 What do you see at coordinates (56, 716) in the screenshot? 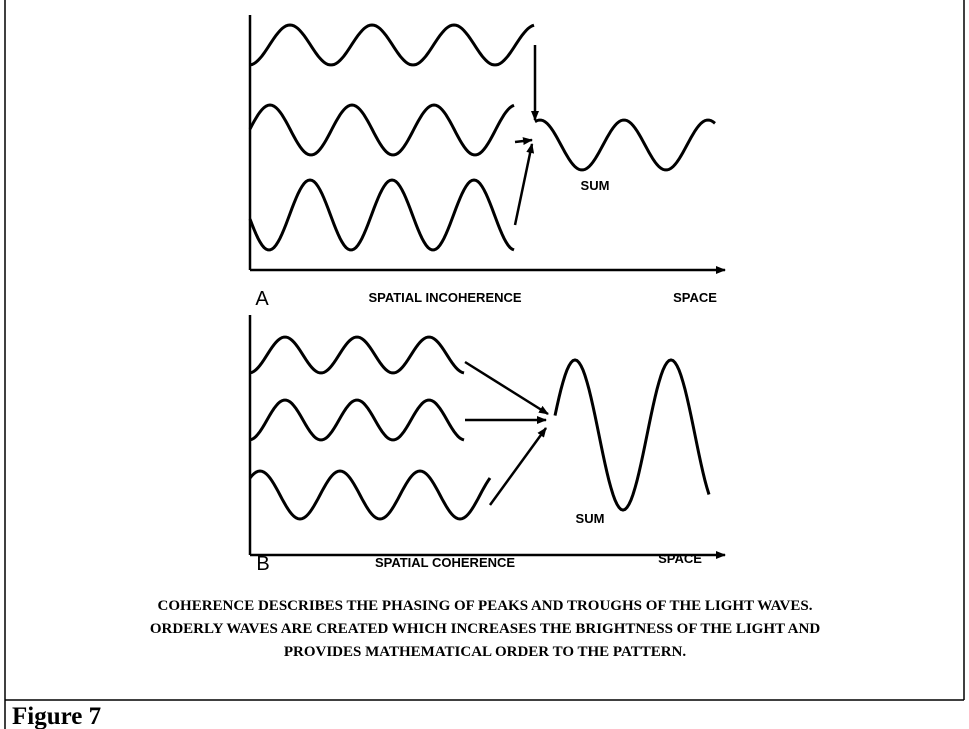
I see `figure-label: Figure 7` at bounding box center [56, 716].